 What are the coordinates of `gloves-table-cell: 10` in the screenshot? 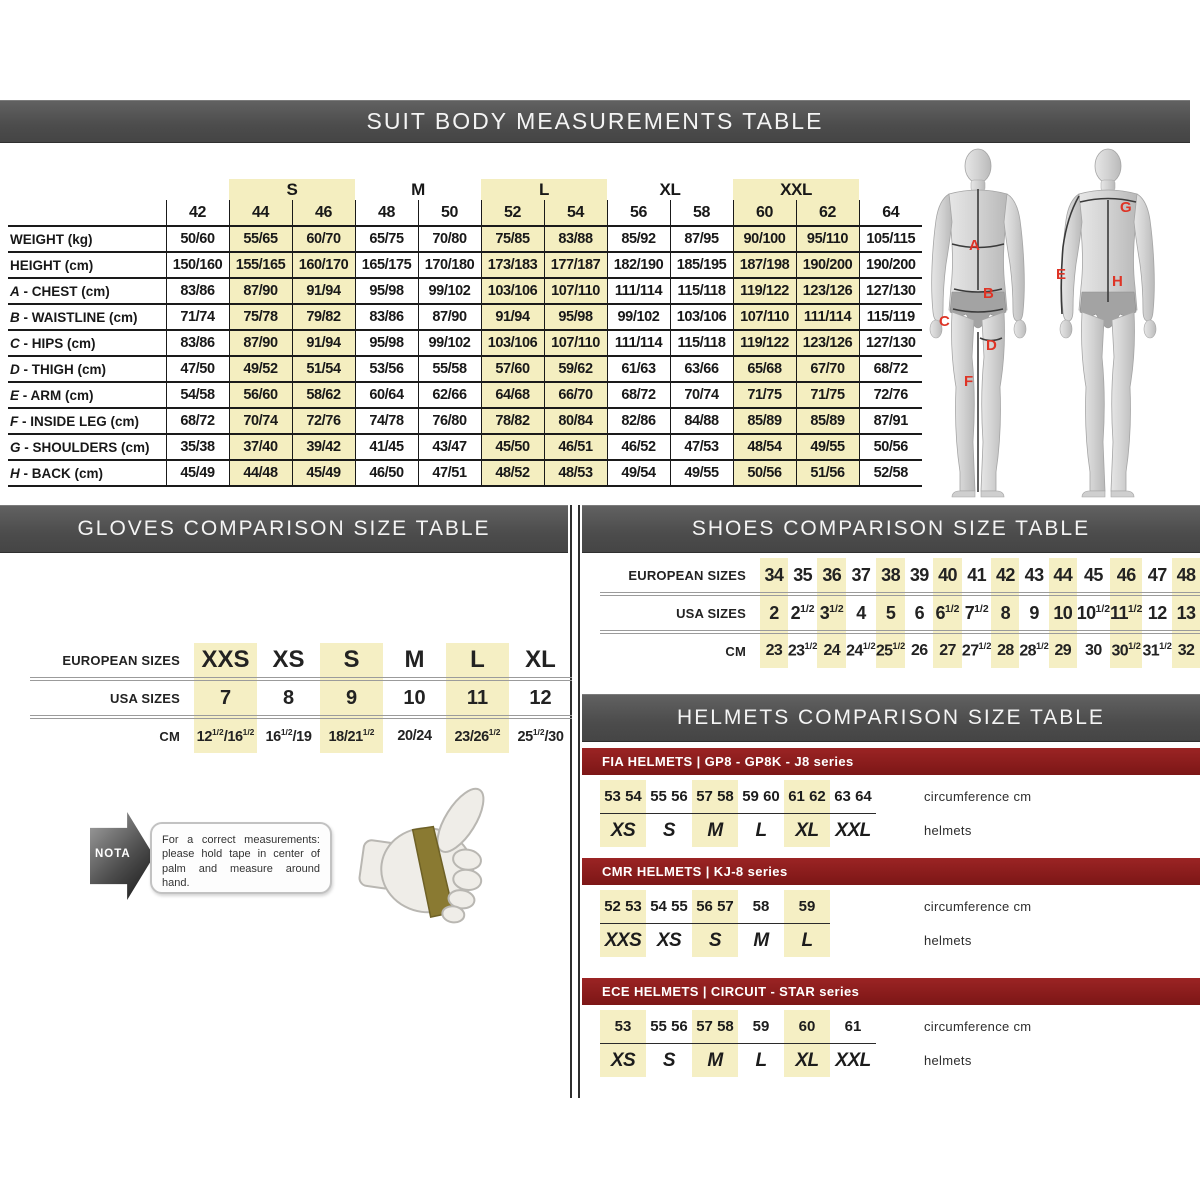 It's located at (414, 699).